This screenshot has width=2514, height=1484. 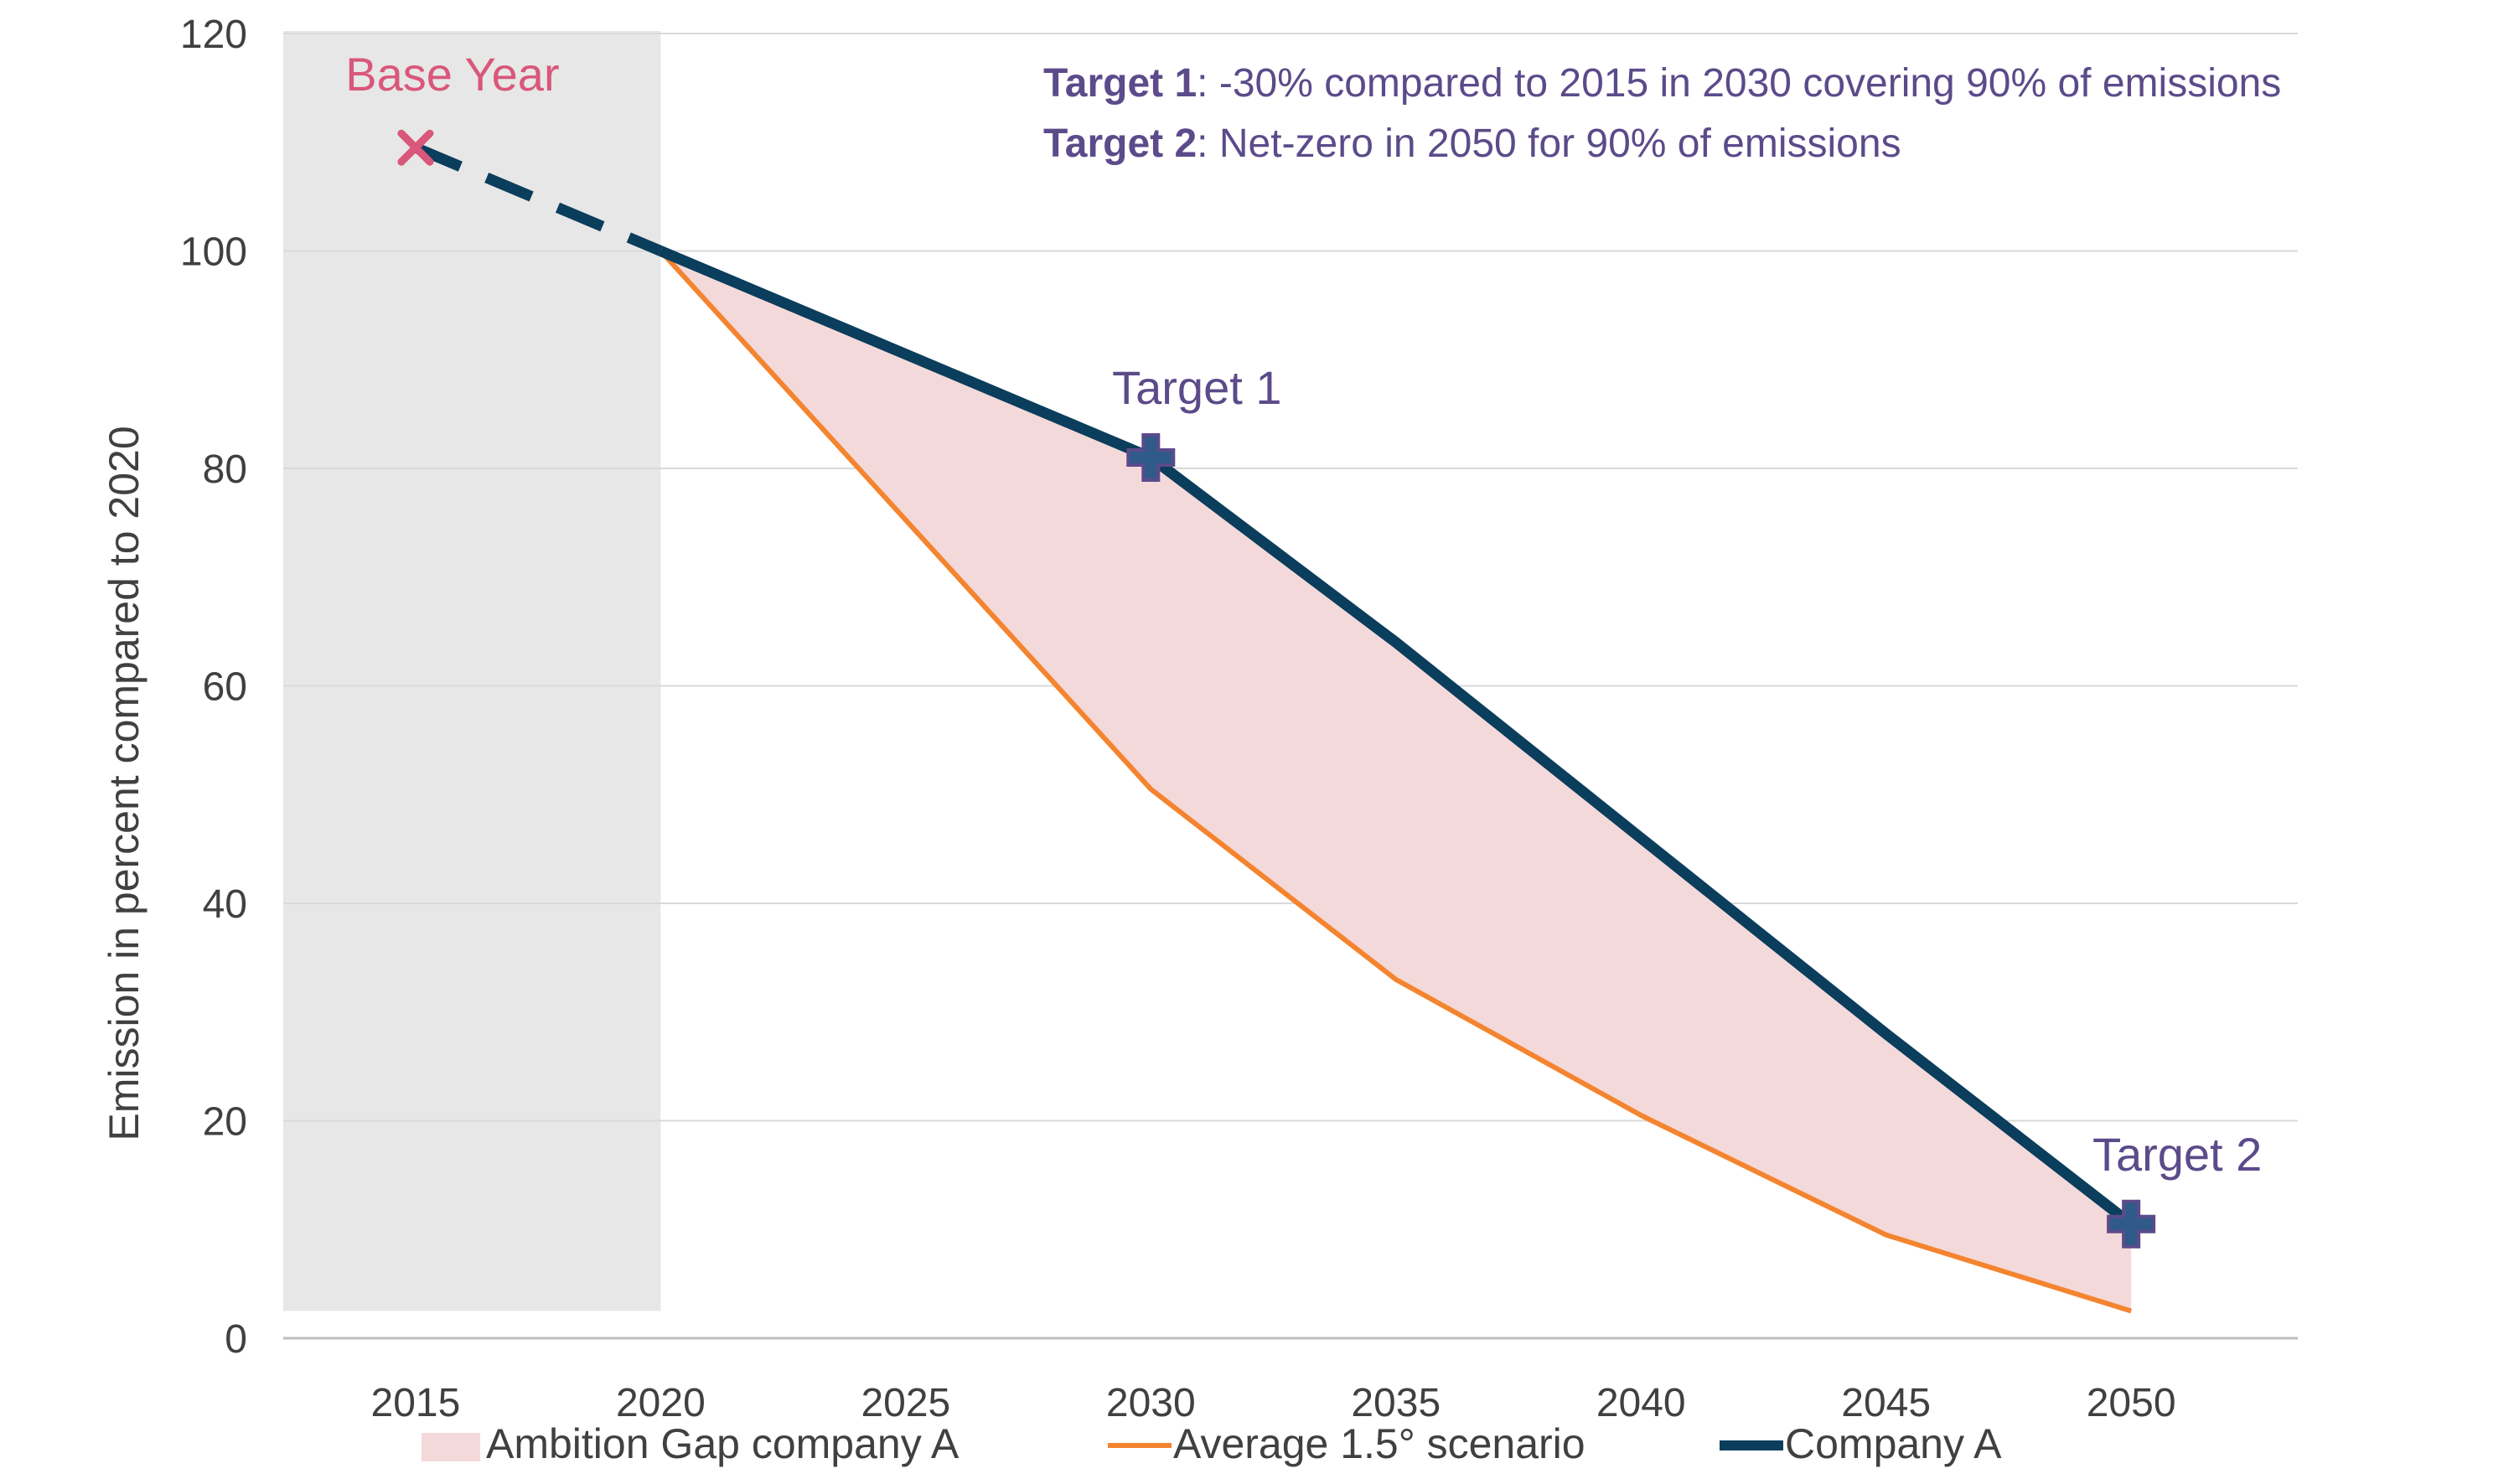 I want to click on target-marker-label: Target 1, so click(x=1196, y=388).